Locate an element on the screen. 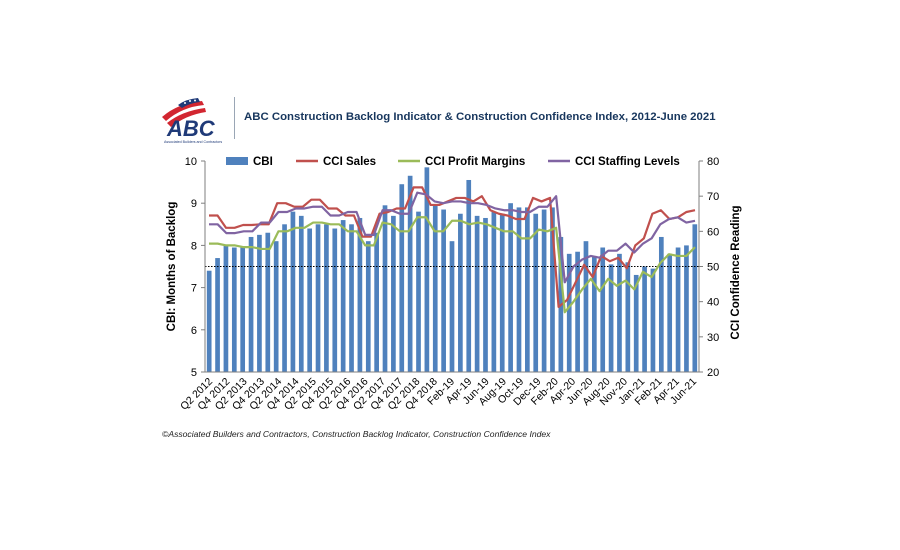  cci-profit-margins-line is located at coordinates (452, 265).